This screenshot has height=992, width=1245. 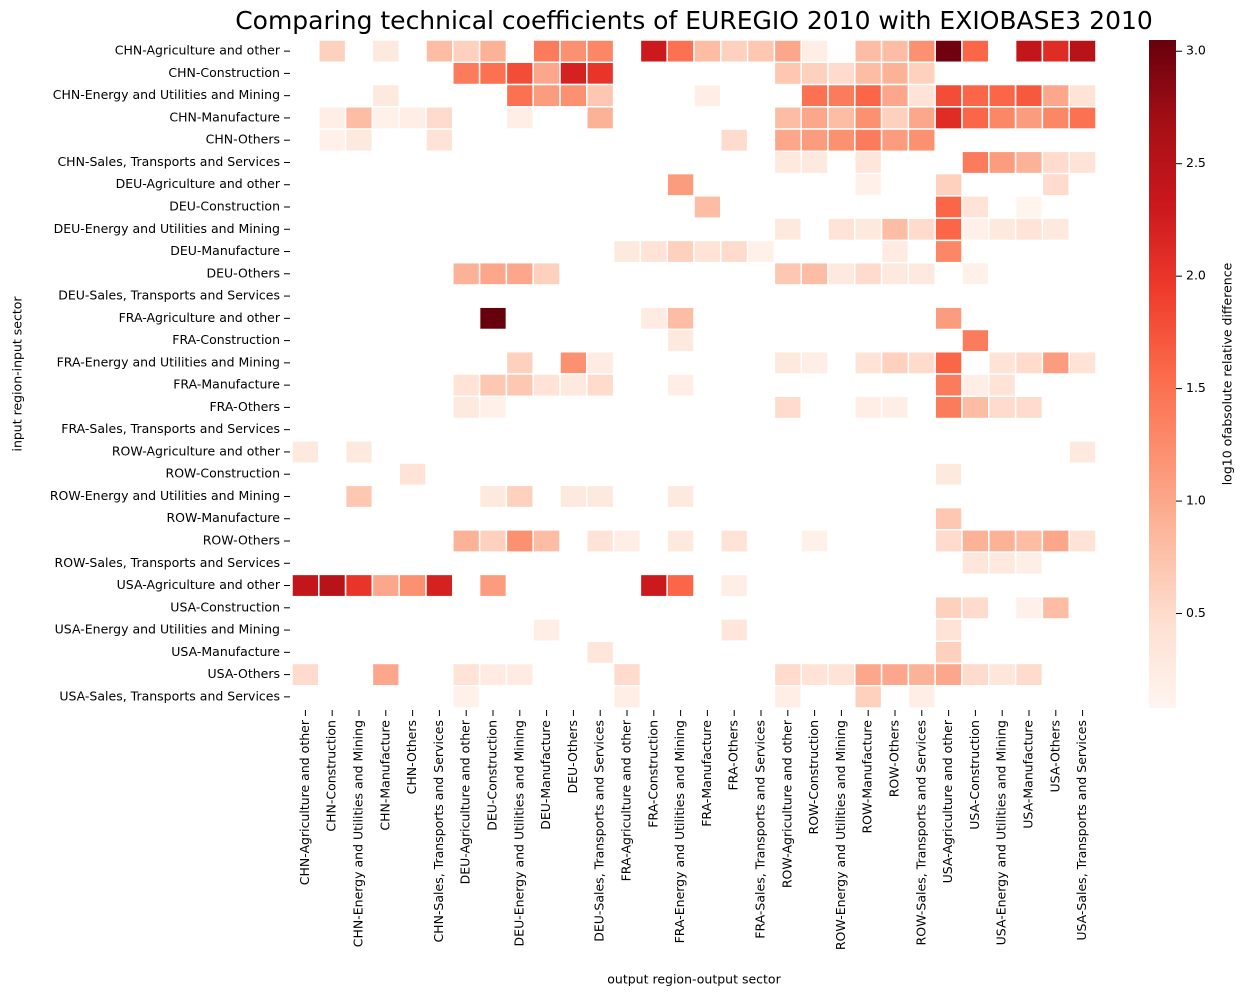 What do you see at coordinates (167, 228) in the screenshot?
I see `y-tick-label: DEU-Energy and Utilities and Mining` at bounding box center [167, 228].